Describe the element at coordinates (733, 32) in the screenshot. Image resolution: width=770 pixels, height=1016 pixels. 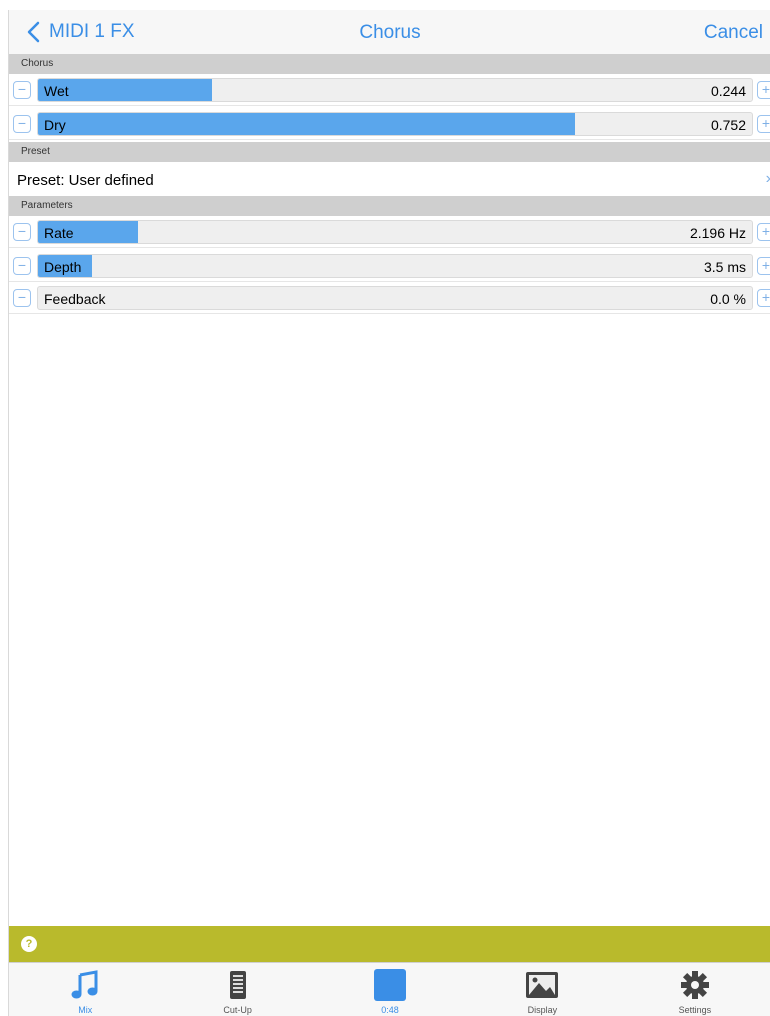
I see `cancel-button: Cancel` at that location.